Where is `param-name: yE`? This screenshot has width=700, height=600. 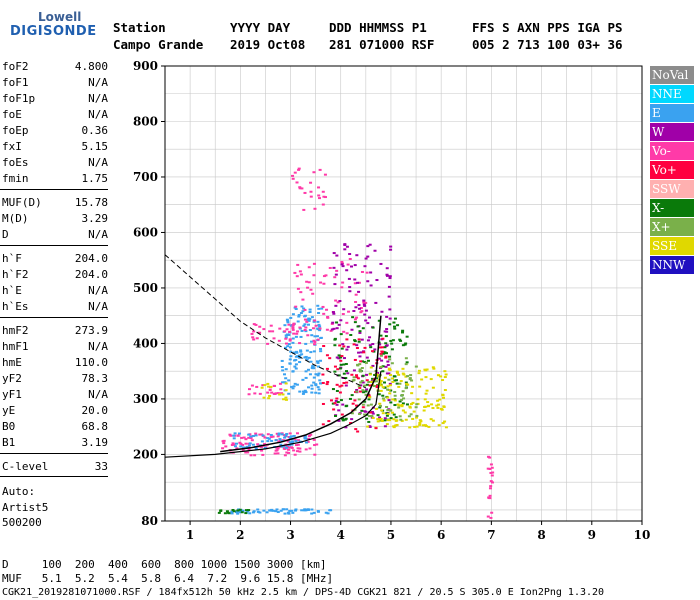 param-name: yE is located at coordinates (9, 410).